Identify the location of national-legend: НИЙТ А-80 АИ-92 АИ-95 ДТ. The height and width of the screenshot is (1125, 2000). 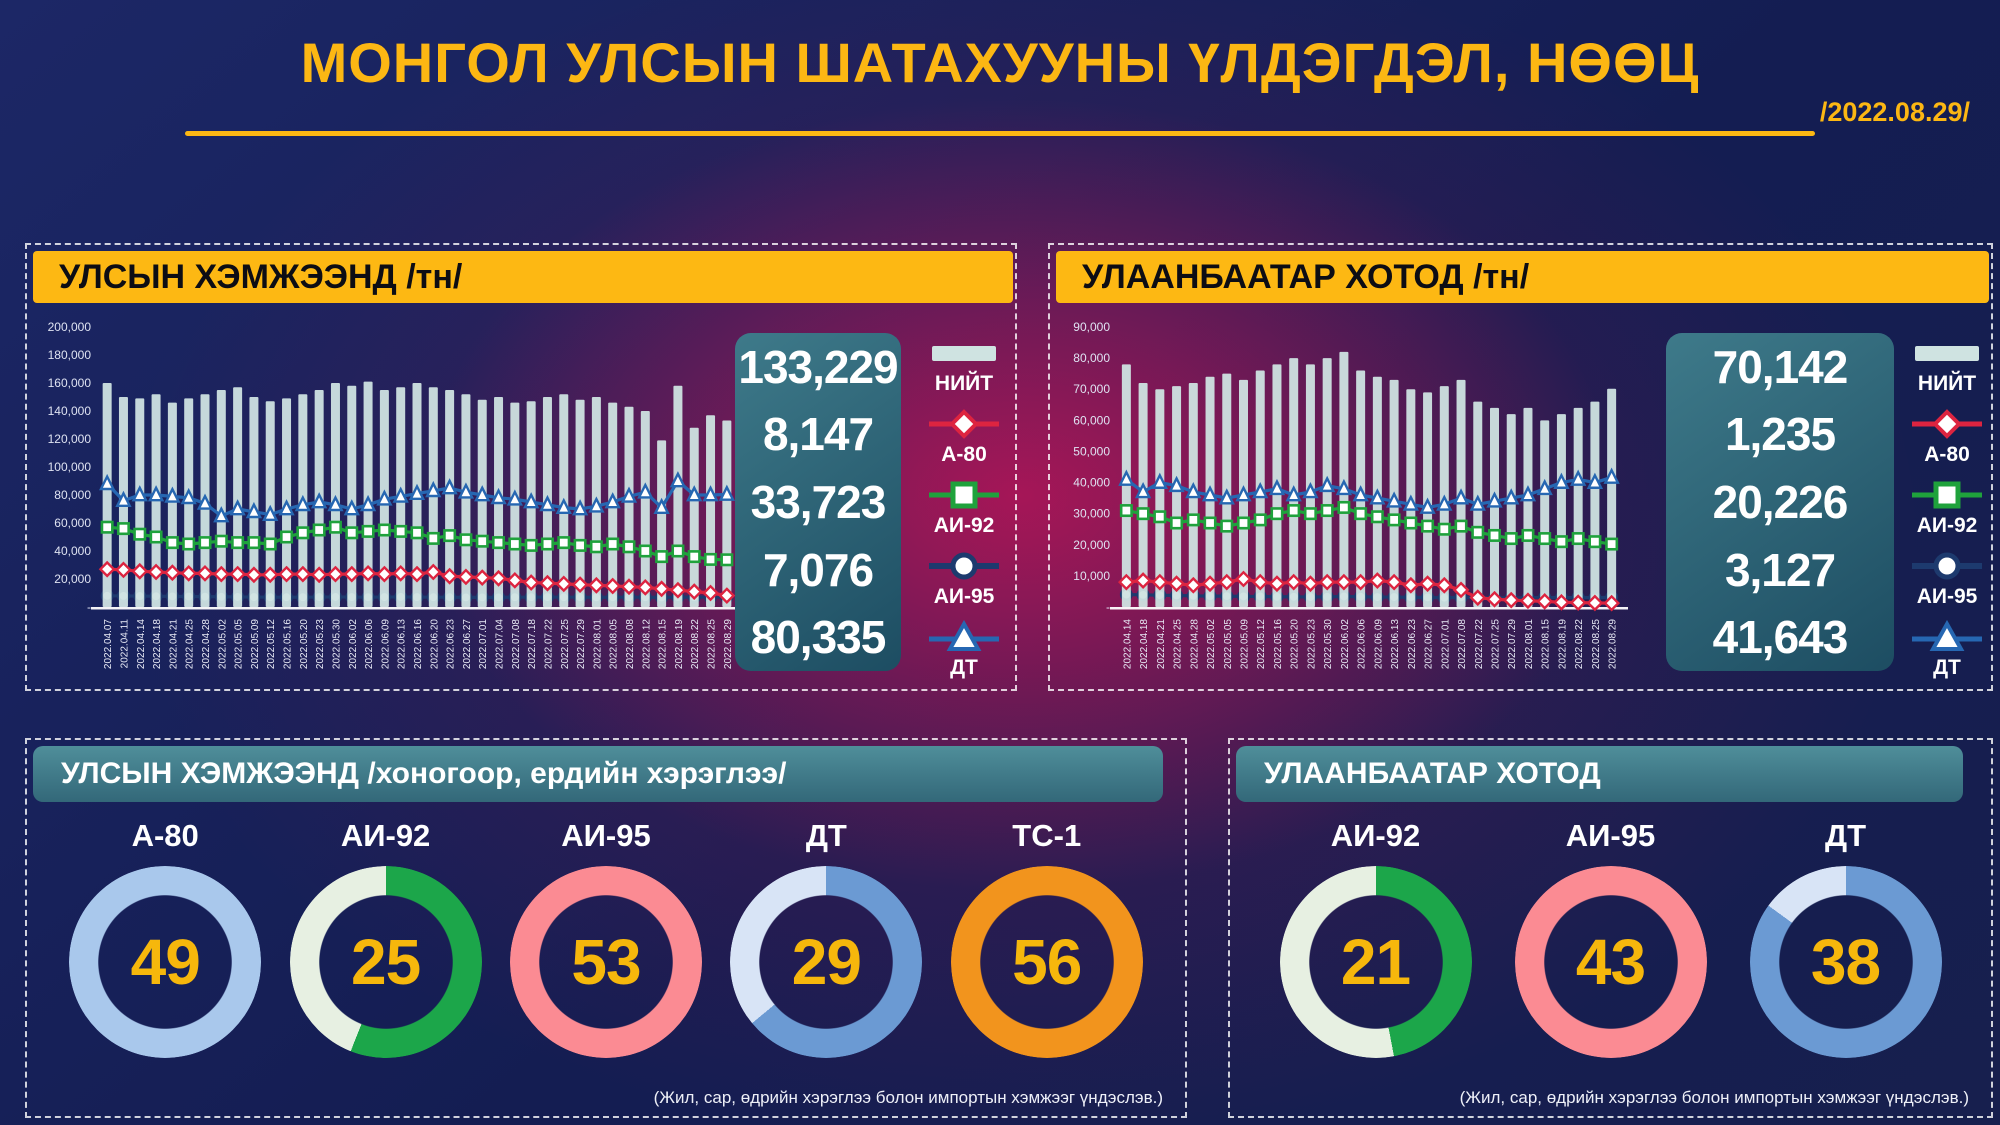
(964, 508).